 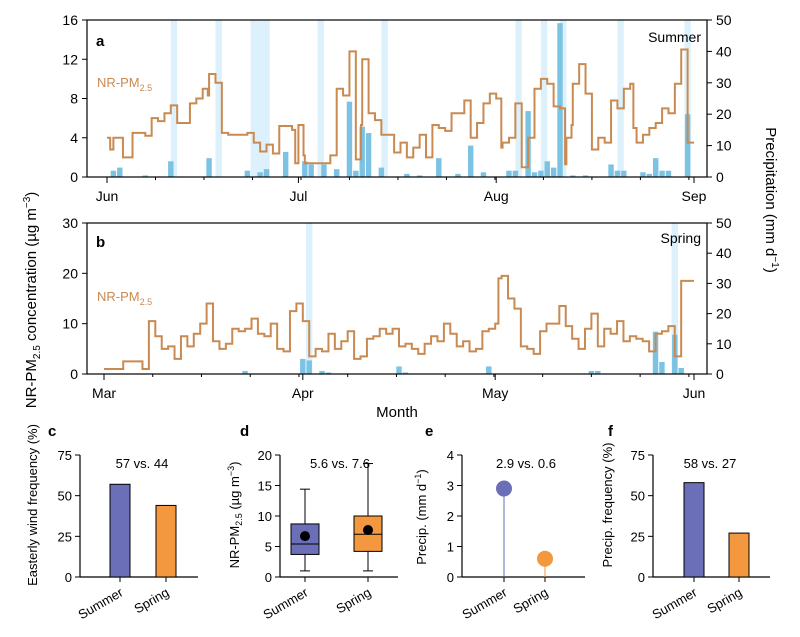 I want to click on y-tick-label: 1, so click(x=450, y=547).